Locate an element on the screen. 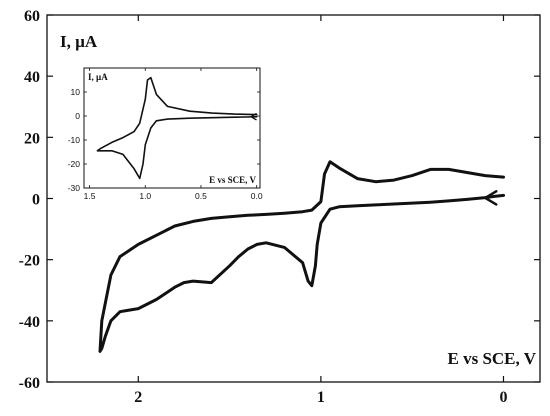 The image size is (550, 416). inset-x-axis-title: E vs SCE, V is located at coordinates (232, 180).